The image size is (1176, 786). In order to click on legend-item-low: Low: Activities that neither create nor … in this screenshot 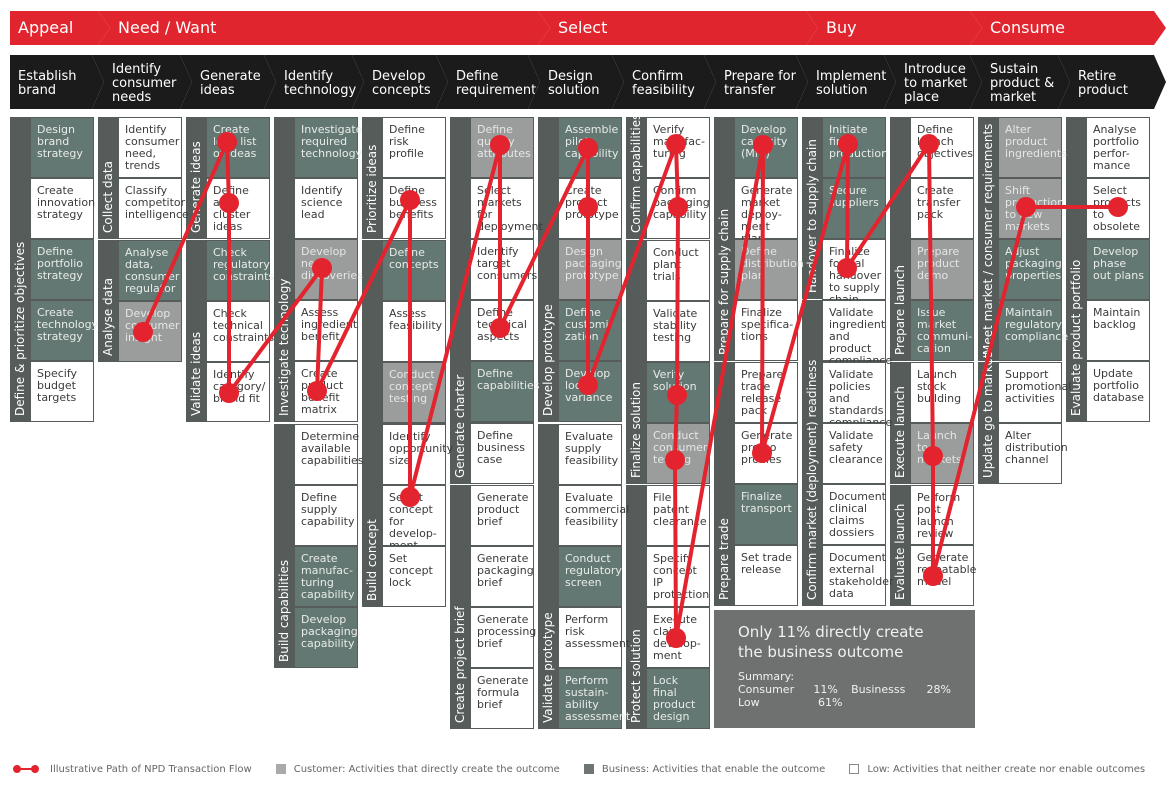, I will do `click(997, 769)`.